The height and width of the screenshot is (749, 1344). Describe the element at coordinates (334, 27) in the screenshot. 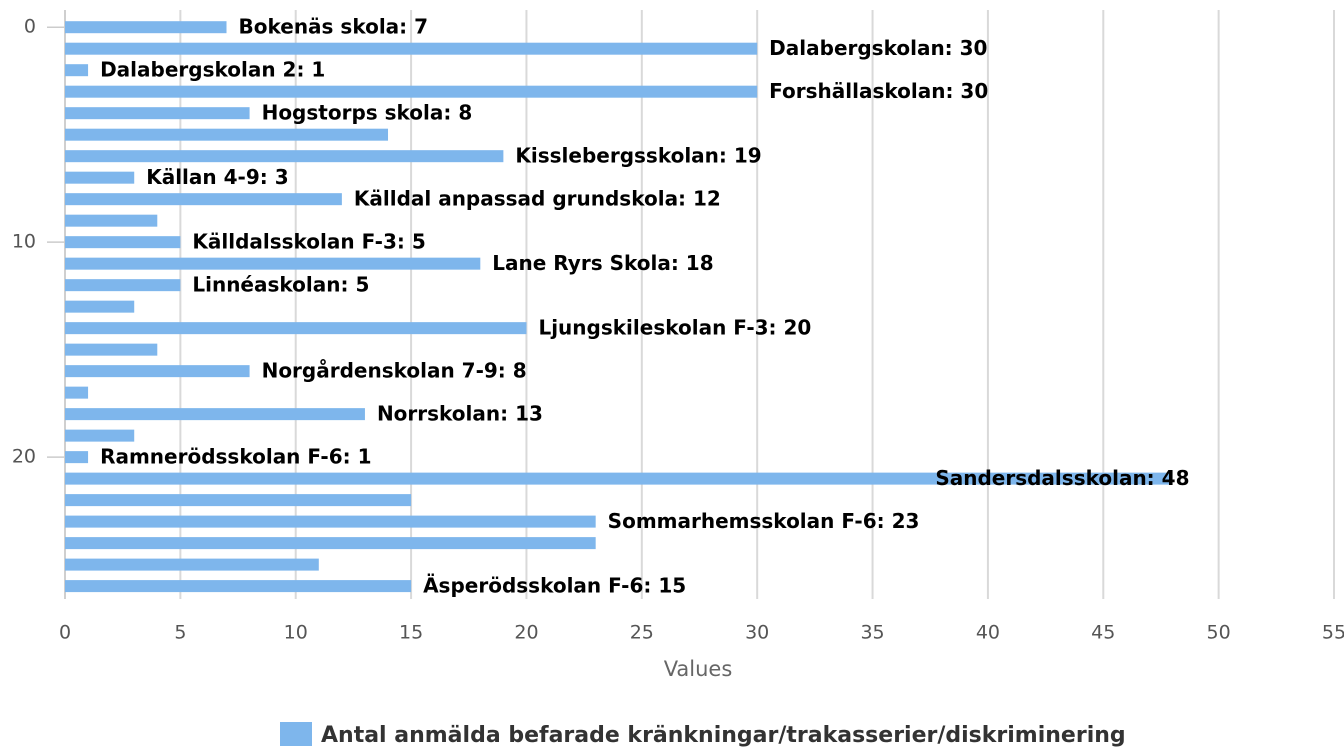

I see `data-label: Bokenäs skola: 7` at that location.